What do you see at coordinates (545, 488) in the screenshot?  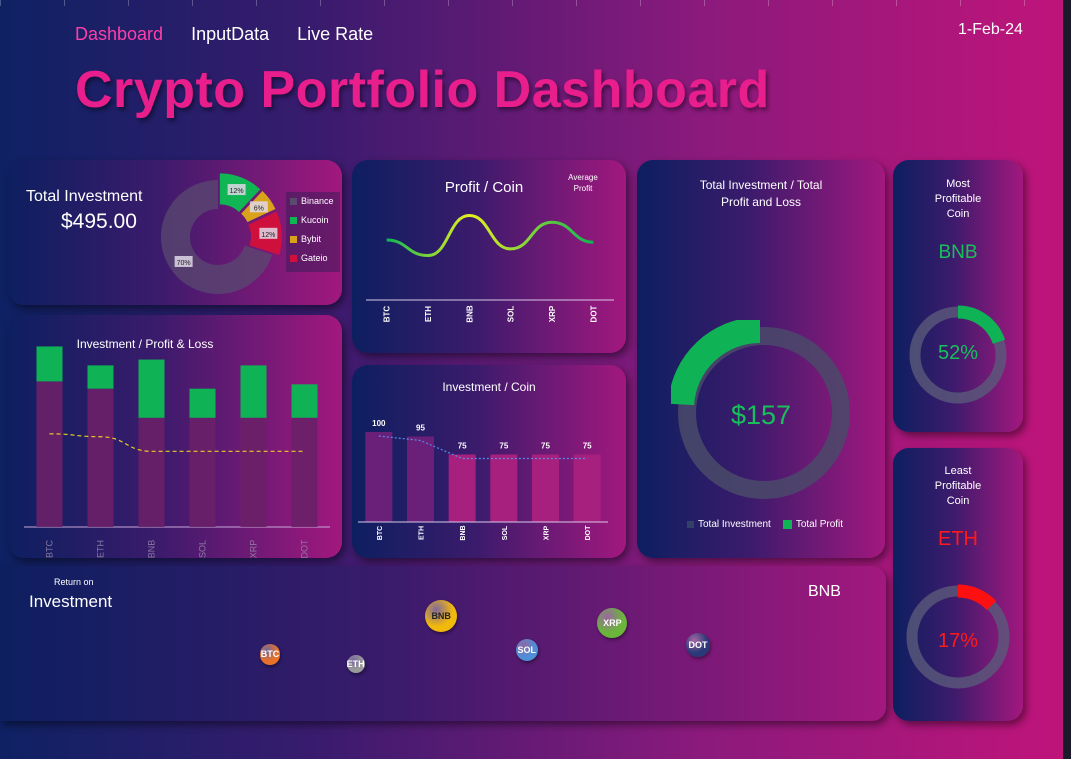 I see `bar-xrp` at bounding box center [545, 488].